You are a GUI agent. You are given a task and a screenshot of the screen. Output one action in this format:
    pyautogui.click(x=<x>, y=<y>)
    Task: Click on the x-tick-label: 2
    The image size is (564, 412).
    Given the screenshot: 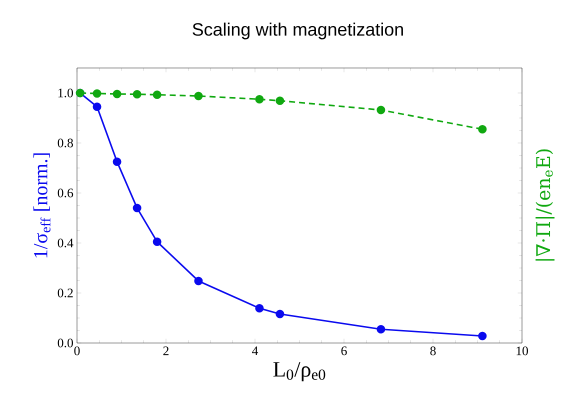 What is the action you would take?
    pyautogui.click(x=166, y=351)
    